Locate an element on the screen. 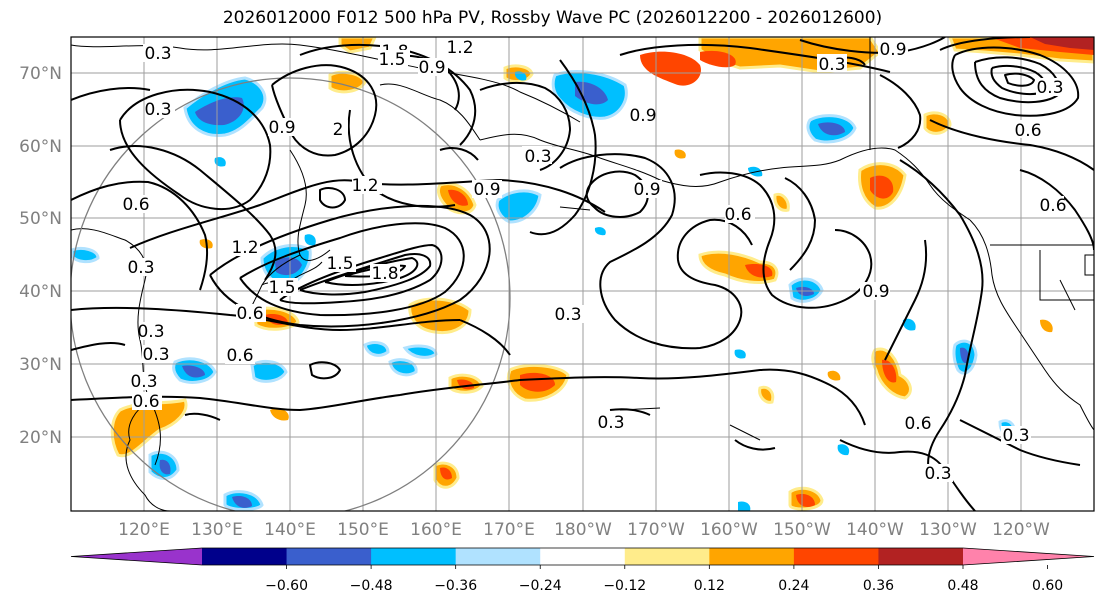 The width and height of the screenshot is (1105, 604). lon-label: 180°W is located at coordinates (583, 530).